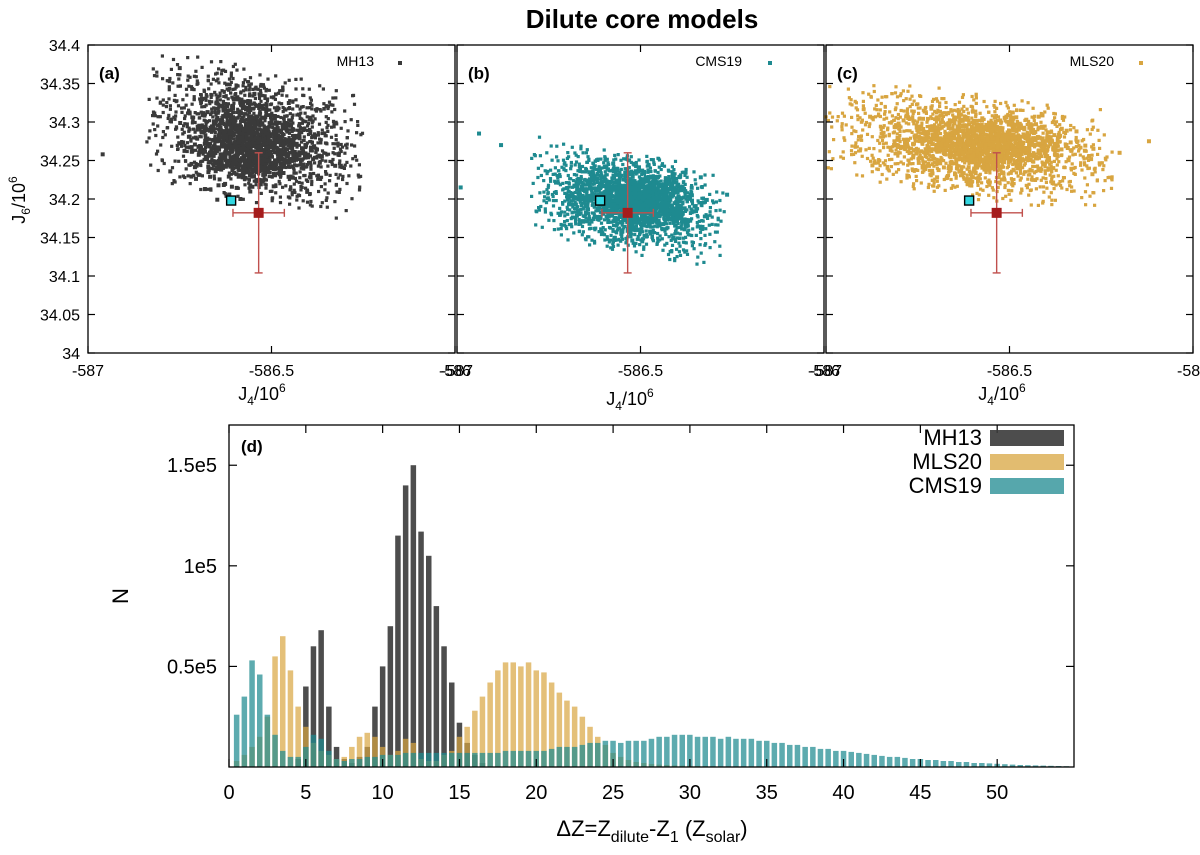  I want to click on x-axis-label-den: /10, so click(634, 399).